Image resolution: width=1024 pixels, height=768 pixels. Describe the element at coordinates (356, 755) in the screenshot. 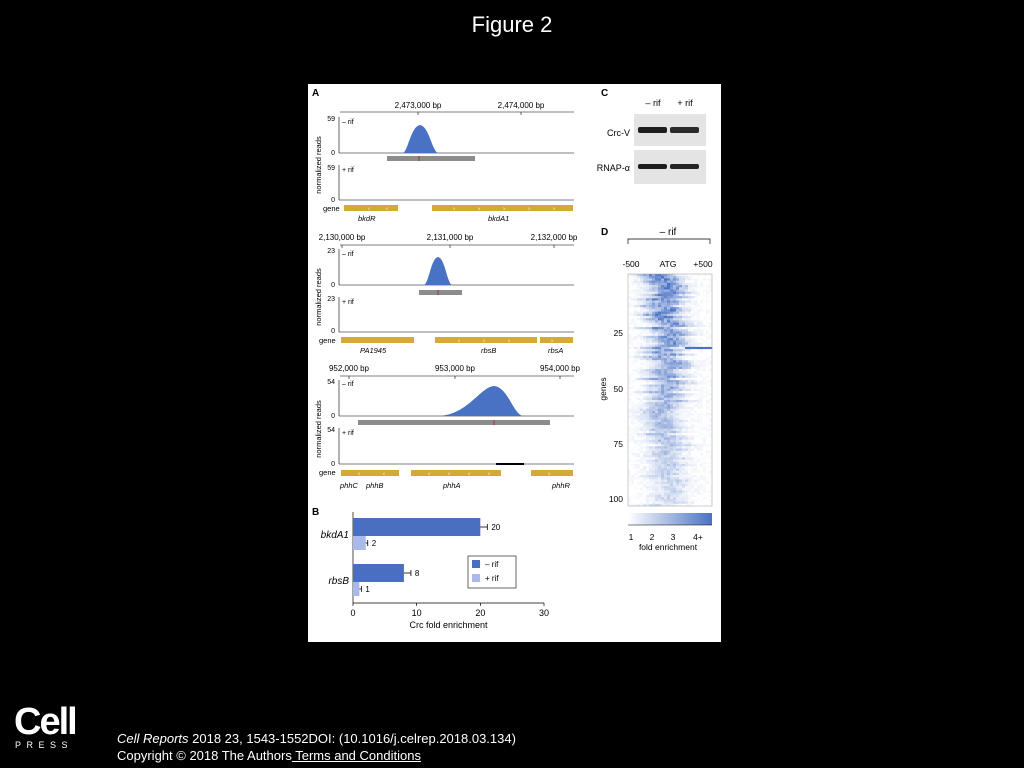

I see `terms-link: Terms and Conditions` at that location.